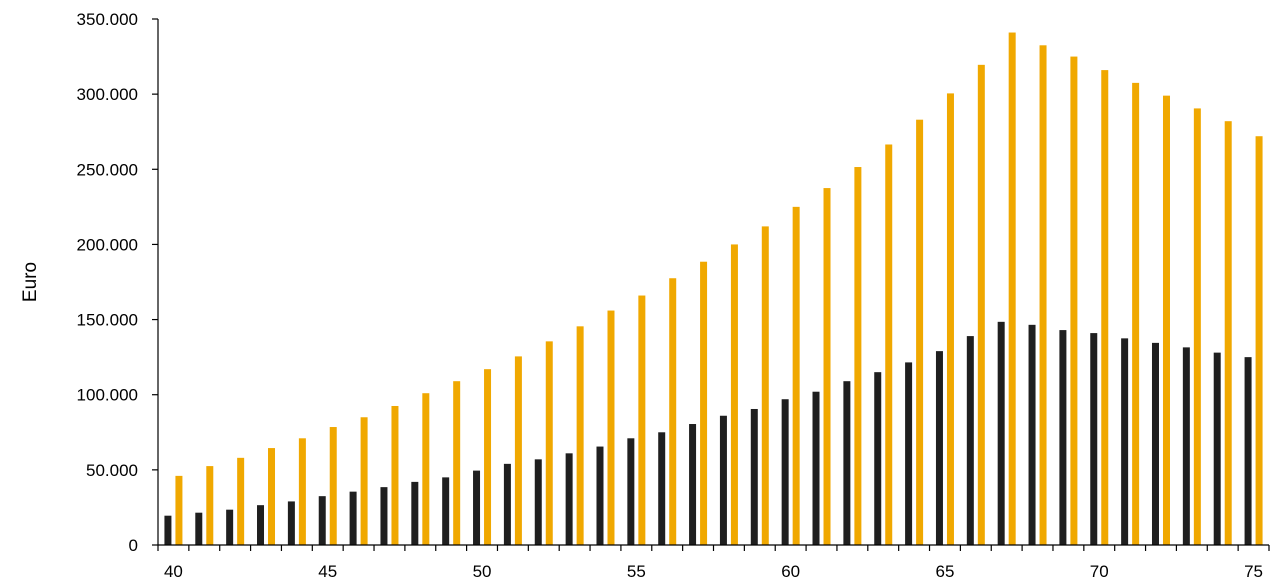 The image size is (1276, 584). Describe the element at coordinates (636, 571) in the screenshot. I see `x-tick-label: 55` at that location.